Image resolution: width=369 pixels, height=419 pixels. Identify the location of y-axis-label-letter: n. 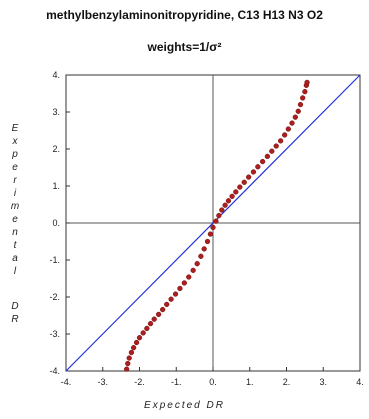
(15, 232).